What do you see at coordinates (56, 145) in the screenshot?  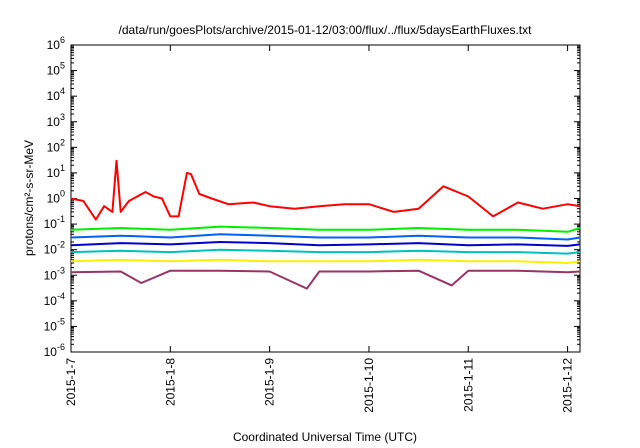 I see `y-tick-label: 10²` at bounding box center [56, 145].